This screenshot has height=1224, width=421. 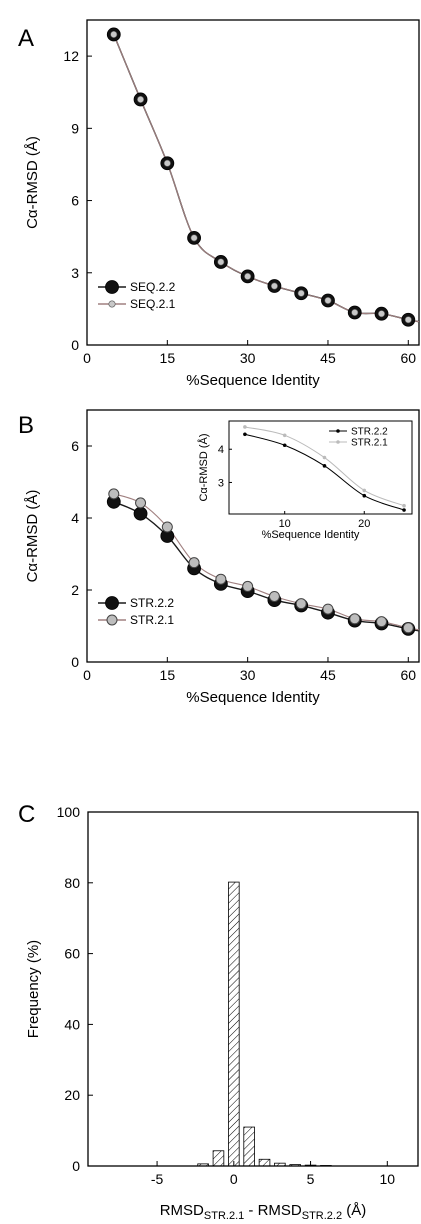 I want to click on panel-c-x-tick-label: -5, so click(x=157, y=1179).